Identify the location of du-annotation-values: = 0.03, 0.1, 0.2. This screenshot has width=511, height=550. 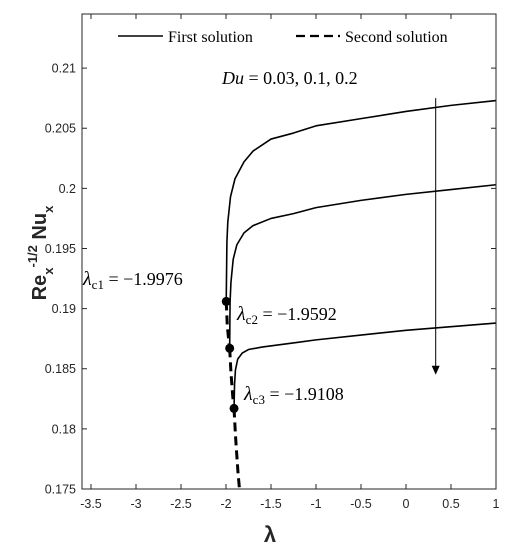
(301, 78).